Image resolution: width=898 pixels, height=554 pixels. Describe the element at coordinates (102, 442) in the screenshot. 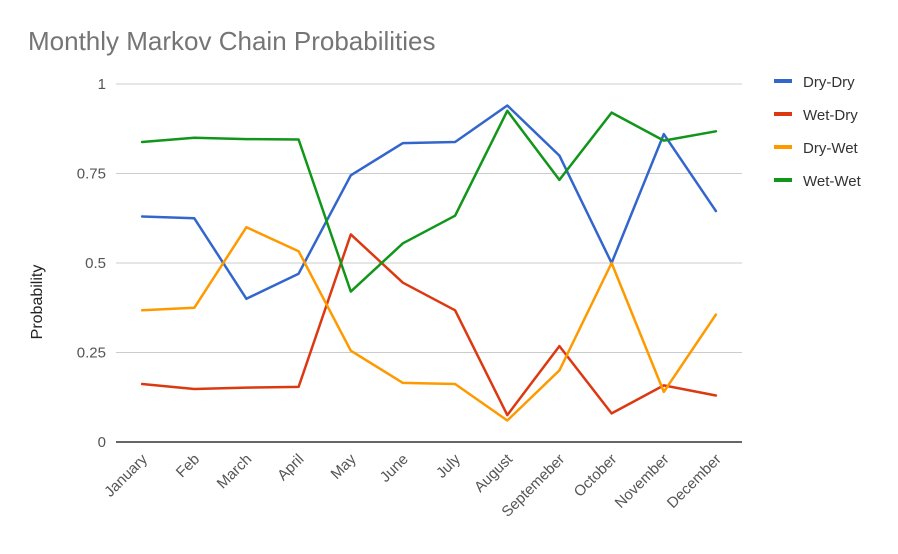

I see `y-tick-label: 0` at that location.